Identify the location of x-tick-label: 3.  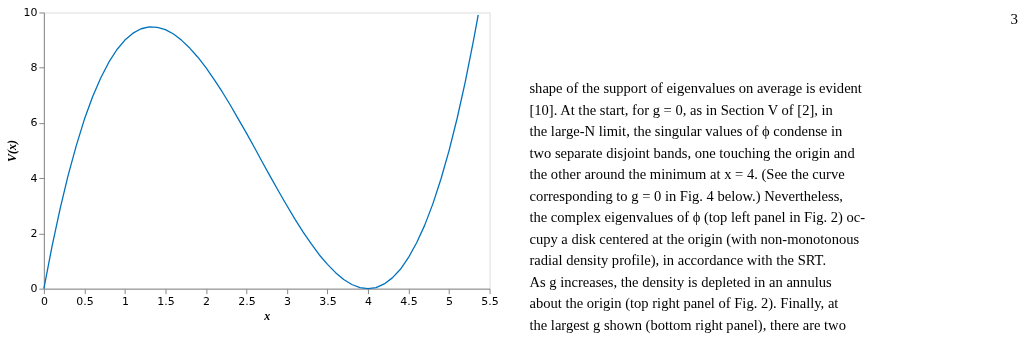
(287, 302).